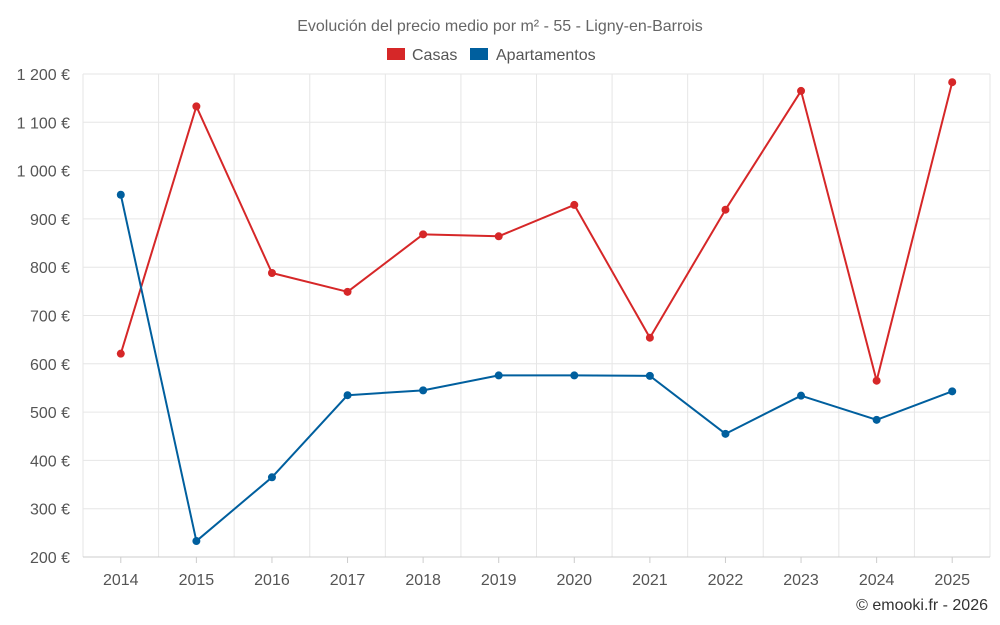 This screenshot has width=1000, height=625. What do you see at coordinates (726, 580) in the screenshot?
I see `x-tick-label: 2022` at bounding box center [726, 580].